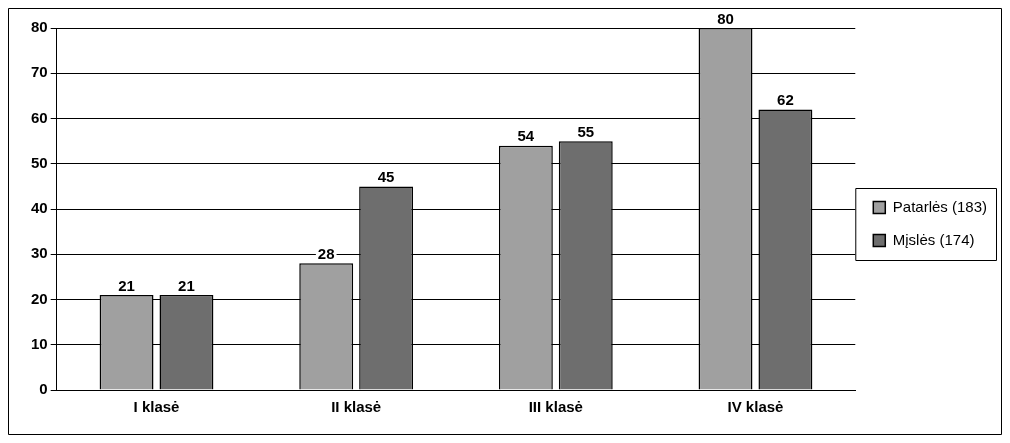 The width and height of the screenshot is (1010, 443). I want to click on x-tick-label: II klasė, so click(356, 407).